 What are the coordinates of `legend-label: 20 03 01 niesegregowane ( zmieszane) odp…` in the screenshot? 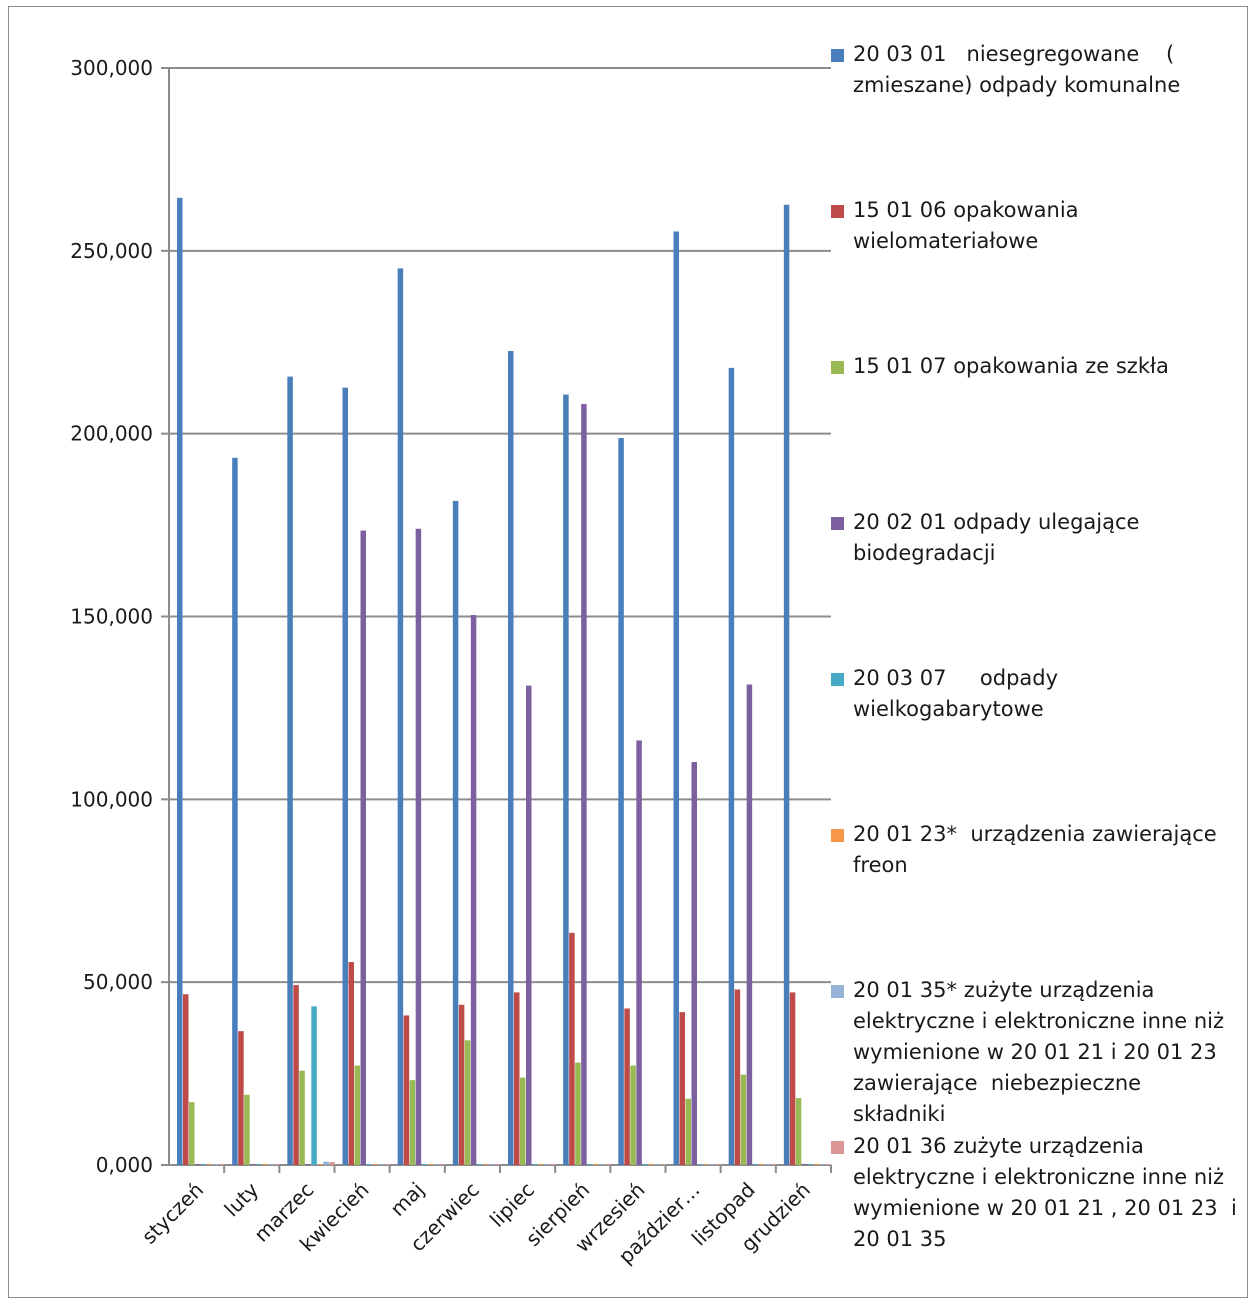 It's located at (1017, 69).